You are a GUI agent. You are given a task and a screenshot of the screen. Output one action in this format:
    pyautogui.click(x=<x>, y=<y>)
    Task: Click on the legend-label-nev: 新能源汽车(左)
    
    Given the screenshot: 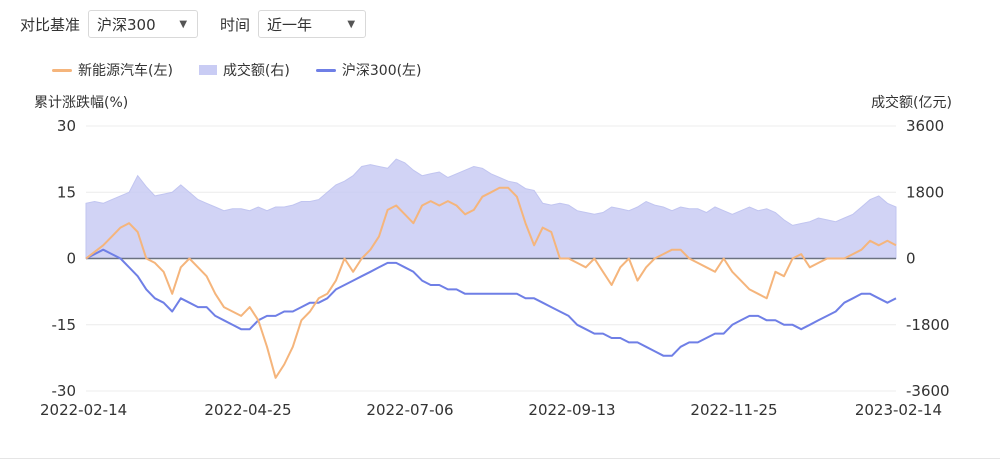 What is the action you would take?
    pyautogui.click(x=125, y=71)
    